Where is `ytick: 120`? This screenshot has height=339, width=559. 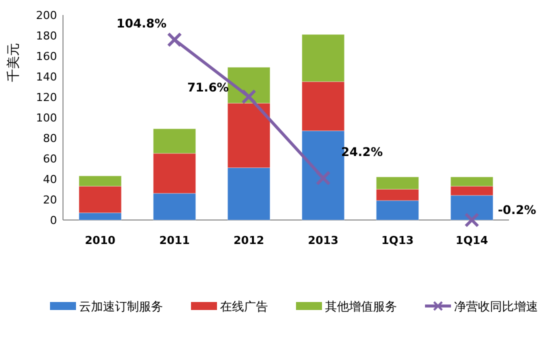 ytick: 120 is located at coordinates (46, 97).